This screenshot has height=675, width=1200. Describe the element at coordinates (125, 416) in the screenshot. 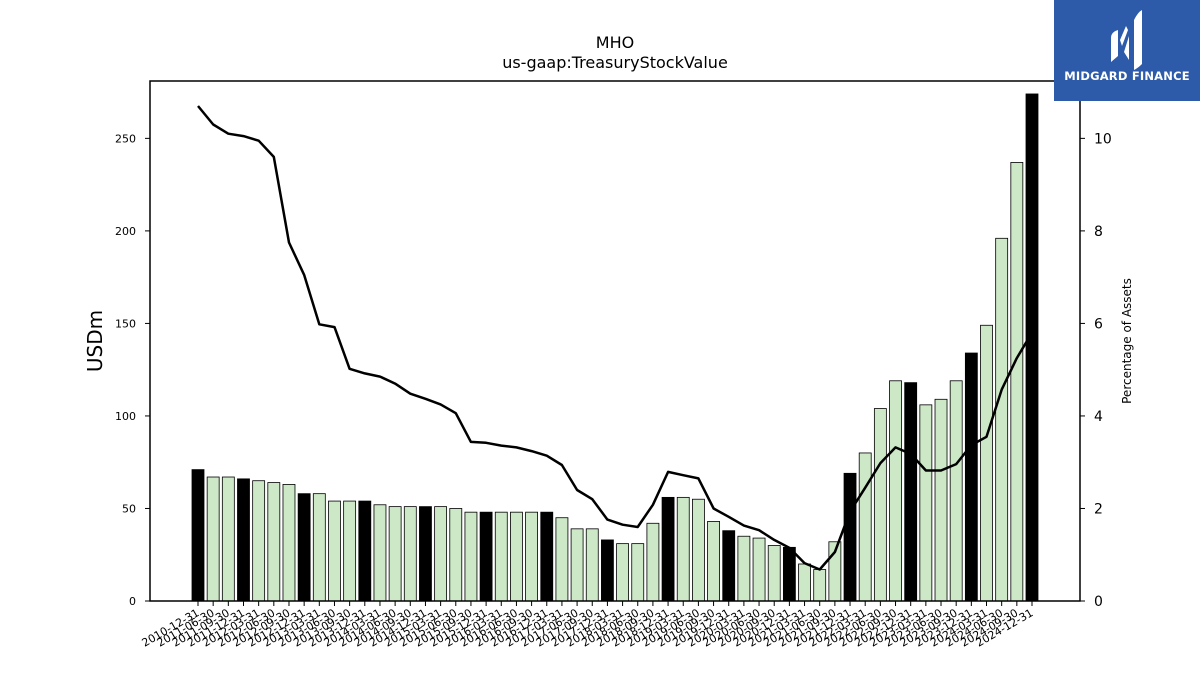

I see `y-tick-label: 100` at that location.